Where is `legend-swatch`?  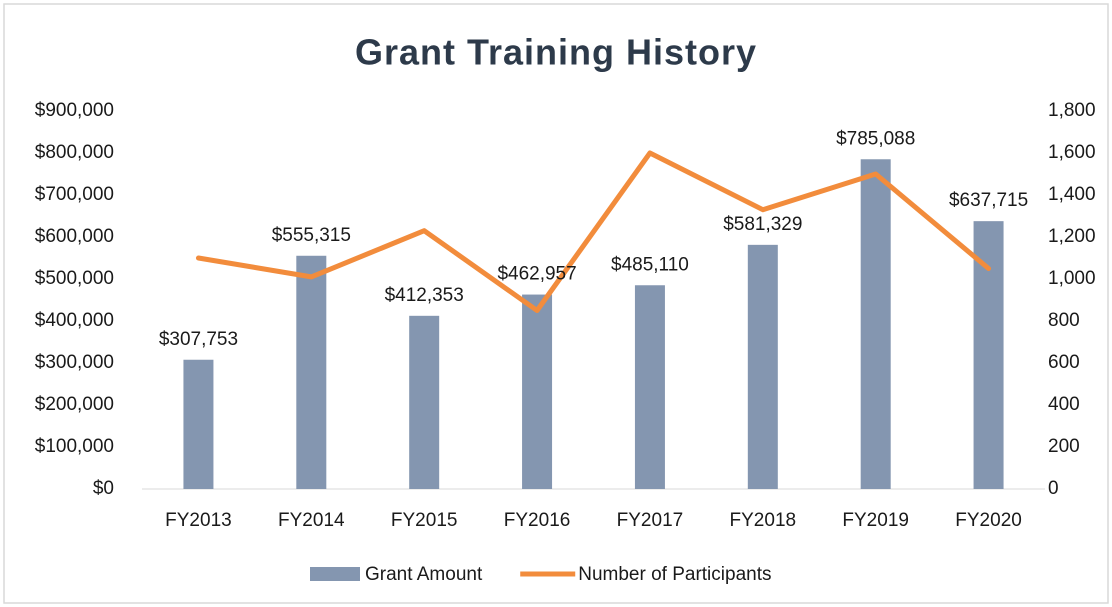
legend-swatch is located at coordinates (335, 574).